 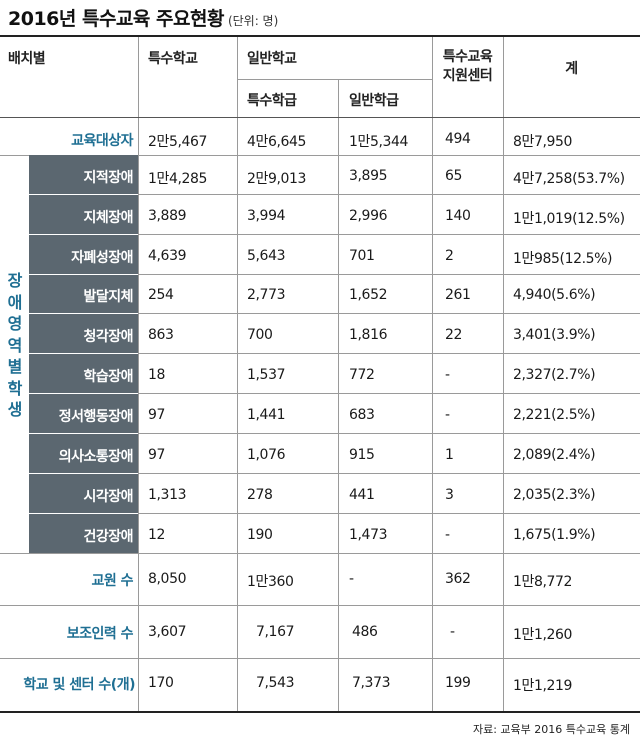 I want to click on table-cell: 441, so click(x=362, y=495).